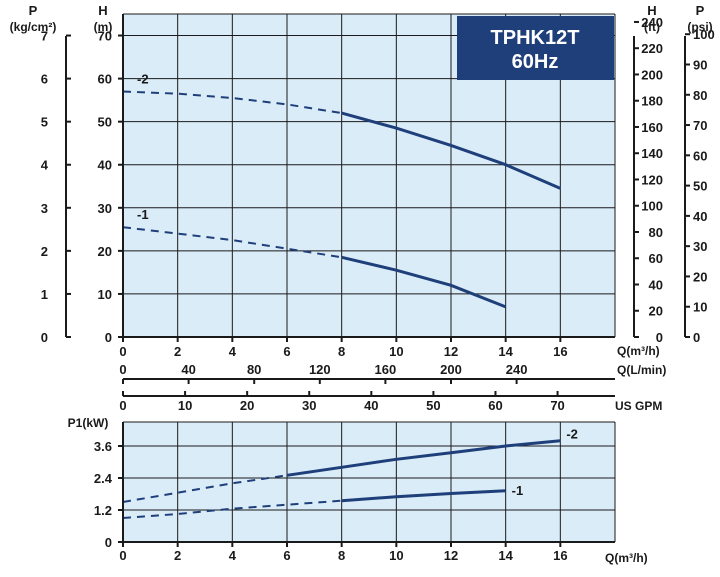  What do you see at coordinates (656, 232) in the screenshot?
I see `h-ft-tick-label: 80` at bounding box center [656, 232].